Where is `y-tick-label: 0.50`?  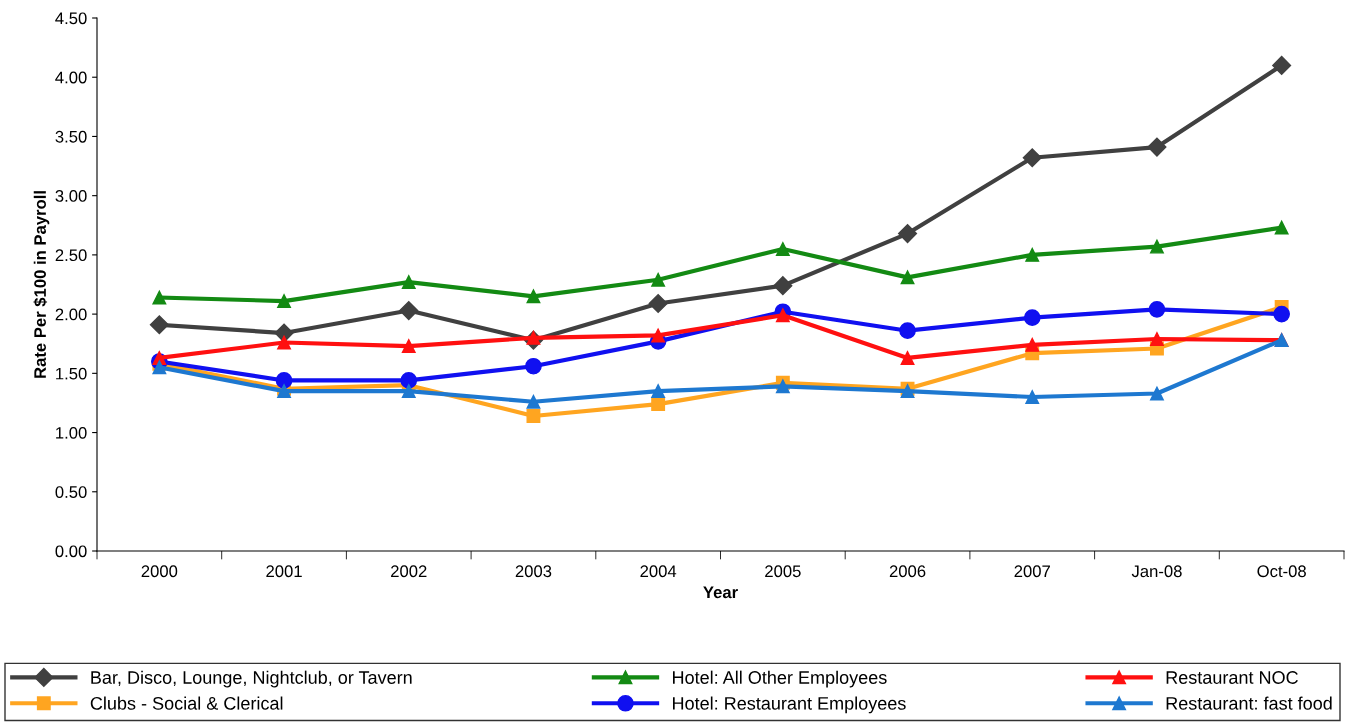
y-tick-label: 0.50 is located at coordinates (71, 492).